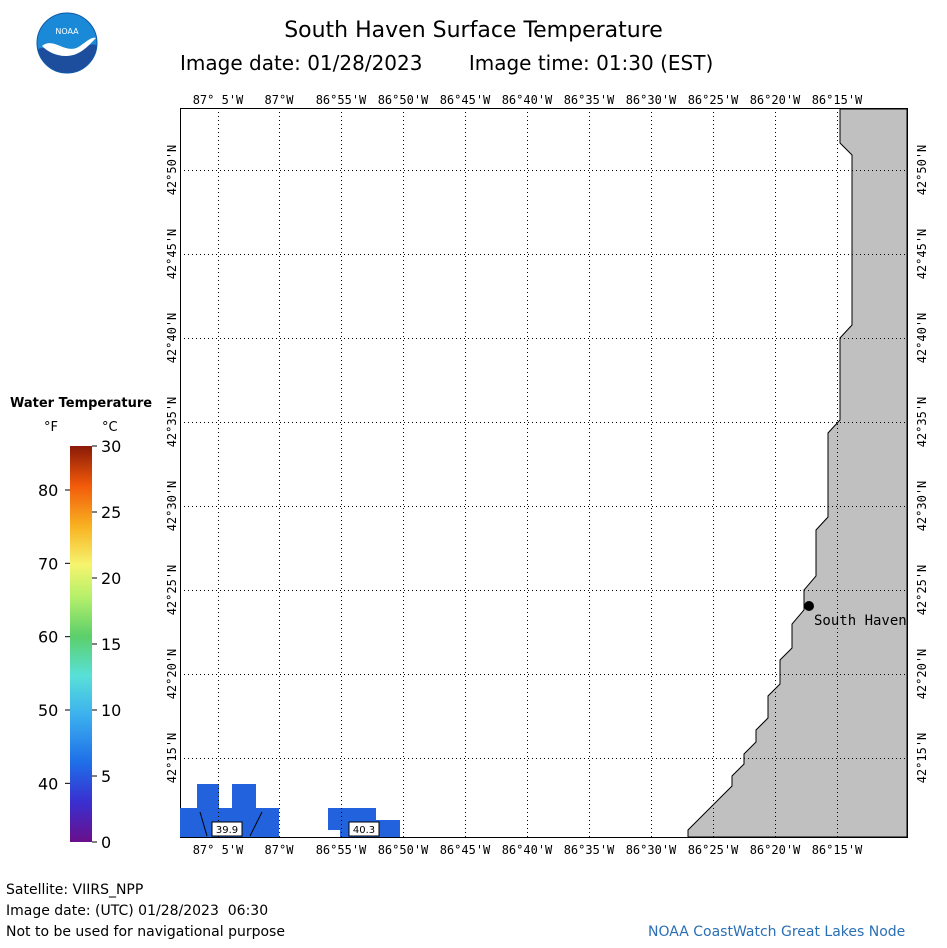  I want to click on colorbar-celsius-label: 0, so click(106, 841).